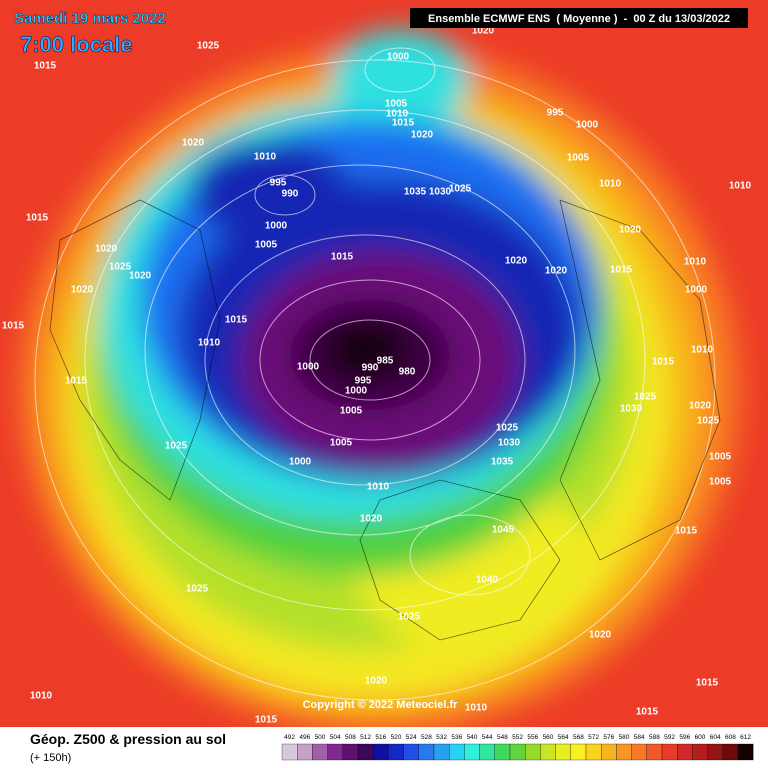 Image resolution: width=768 pixels, height=768 pixels. Describe the element at coordinates (579, 18) in the screenshot. I see `model-box` at that location.